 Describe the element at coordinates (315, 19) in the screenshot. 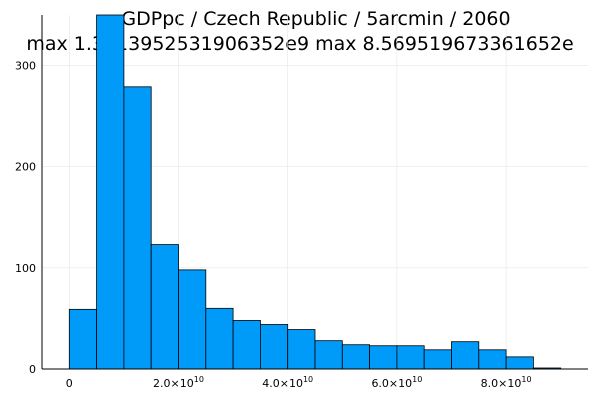

I see `chart-title: GDPpc / Czech Republic / 5arcmin / 2060` at that location.